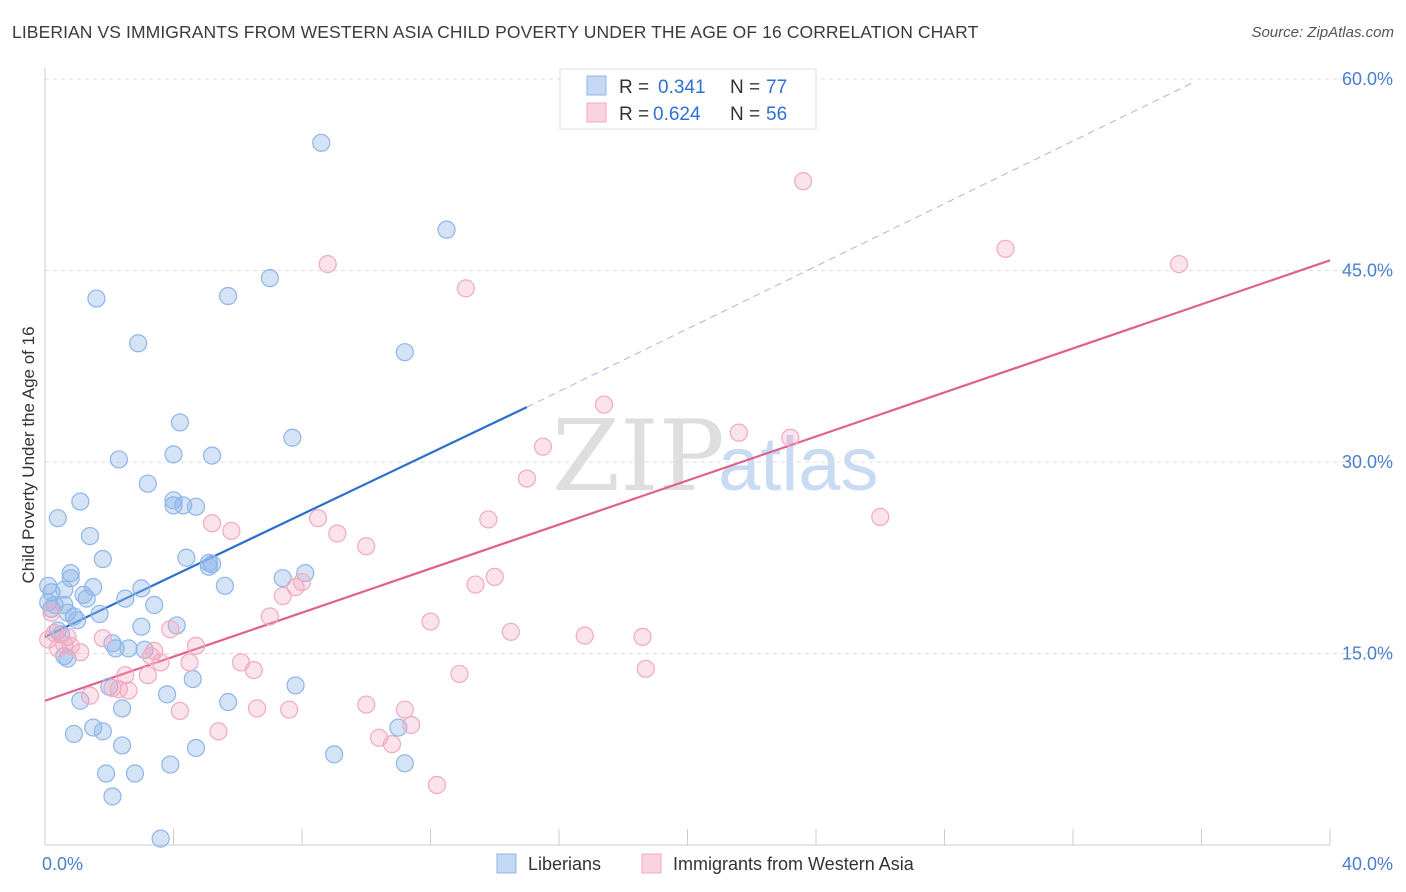 The width and height of the screenshot is (1406, 892). Describe the element at coordinates (776, 114) in the screenshot. I see `stats-legend-n-value: 56` at that location.